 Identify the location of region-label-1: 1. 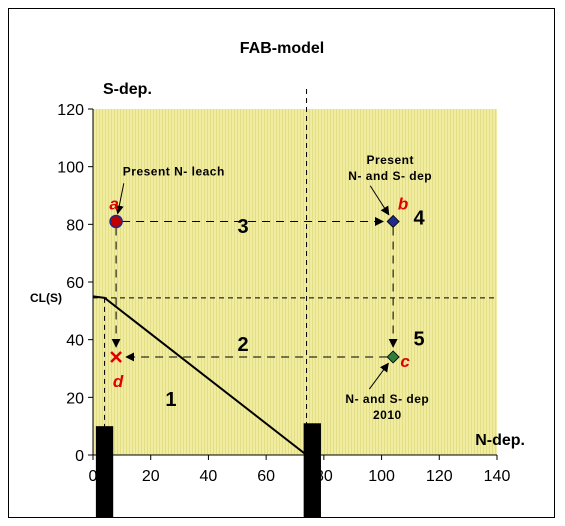
(170, 400).